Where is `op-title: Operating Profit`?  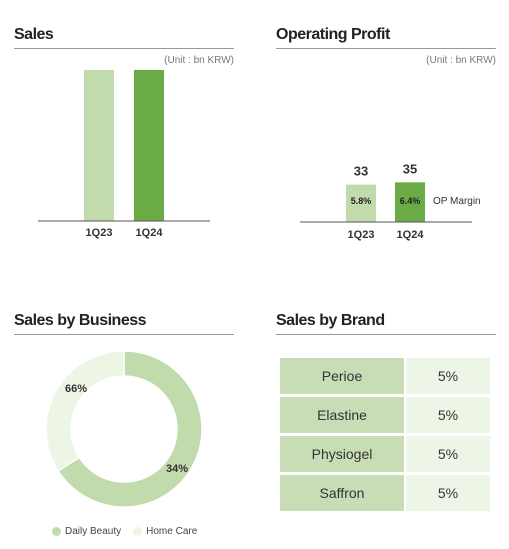
op-title: Operating Profit is located at coordinates (333, 34).